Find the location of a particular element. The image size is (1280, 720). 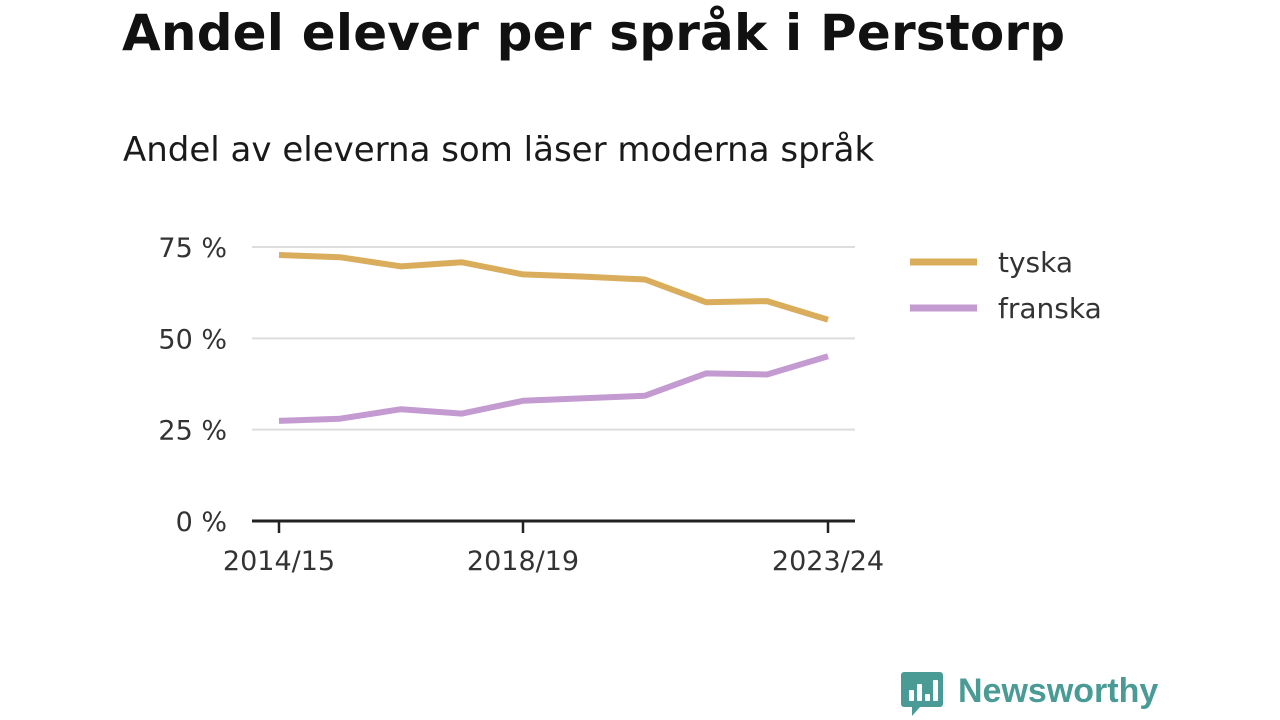

x-axis: 2014/15 2018/19 2023/24 is located at coordinates (553, 548).